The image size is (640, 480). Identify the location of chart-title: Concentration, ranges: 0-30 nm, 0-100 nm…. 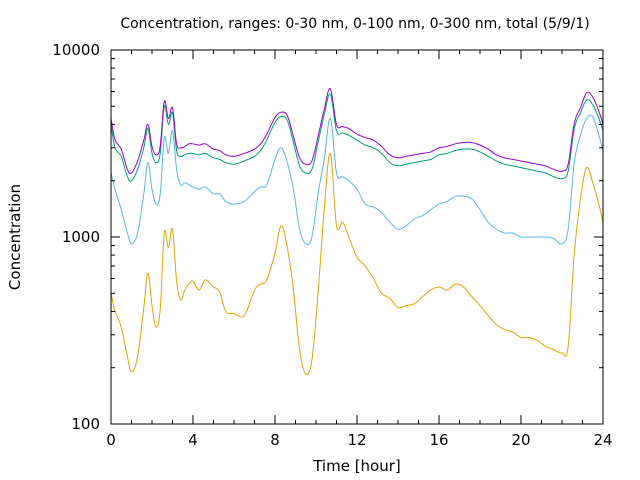
(354, 24).